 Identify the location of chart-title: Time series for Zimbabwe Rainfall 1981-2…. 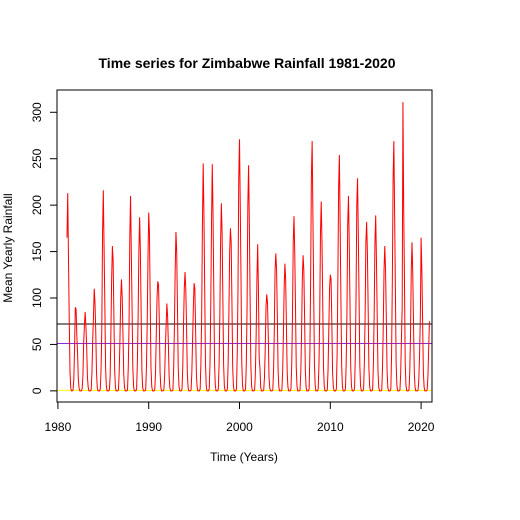
(247, 63).